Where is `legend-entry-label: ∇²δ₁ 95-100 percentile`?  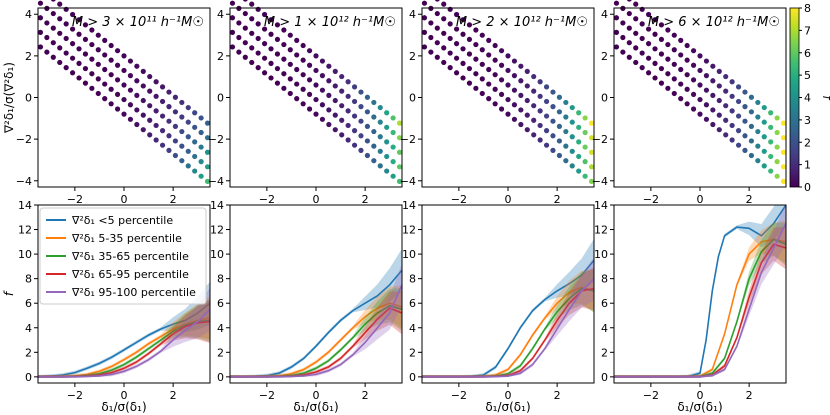 legend-entry-label: ∇²δ₁ 95-100 percentile is located at coordinates (133, 292).